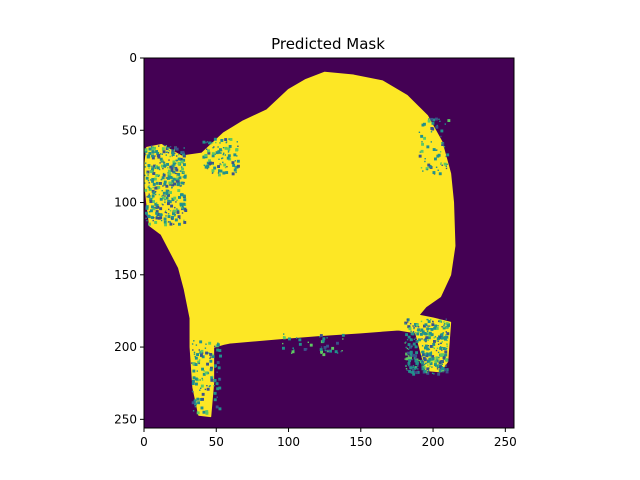  I want to click on x-axis: 0 50 100 150 200 250, so click(328, 438).